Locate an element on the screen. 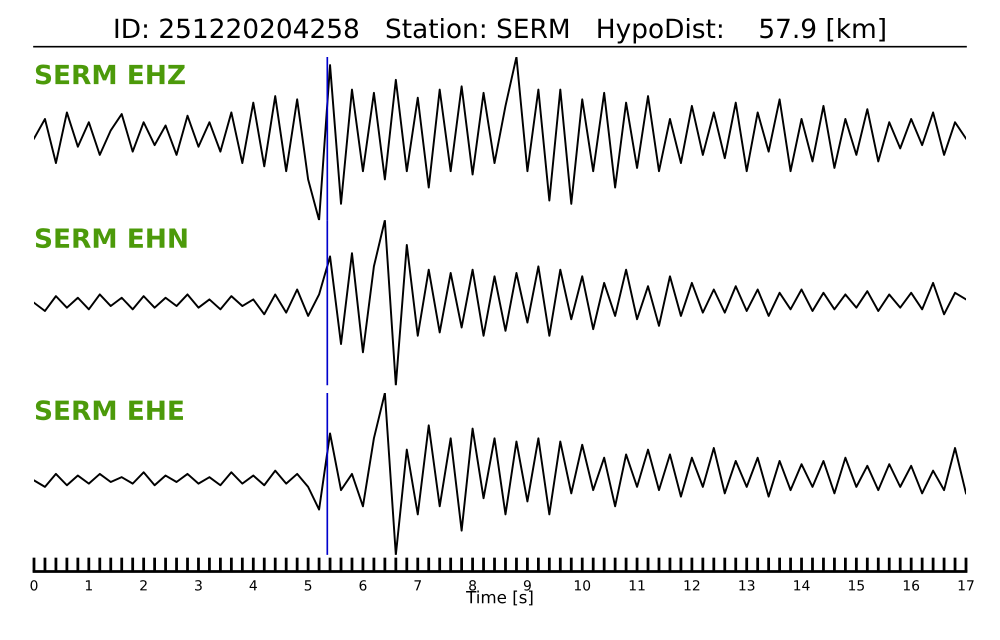  chart-title: ID: 251220204258 Station: SERM HypoDist: 57.9 [km] is located at coordinates (500, 31).